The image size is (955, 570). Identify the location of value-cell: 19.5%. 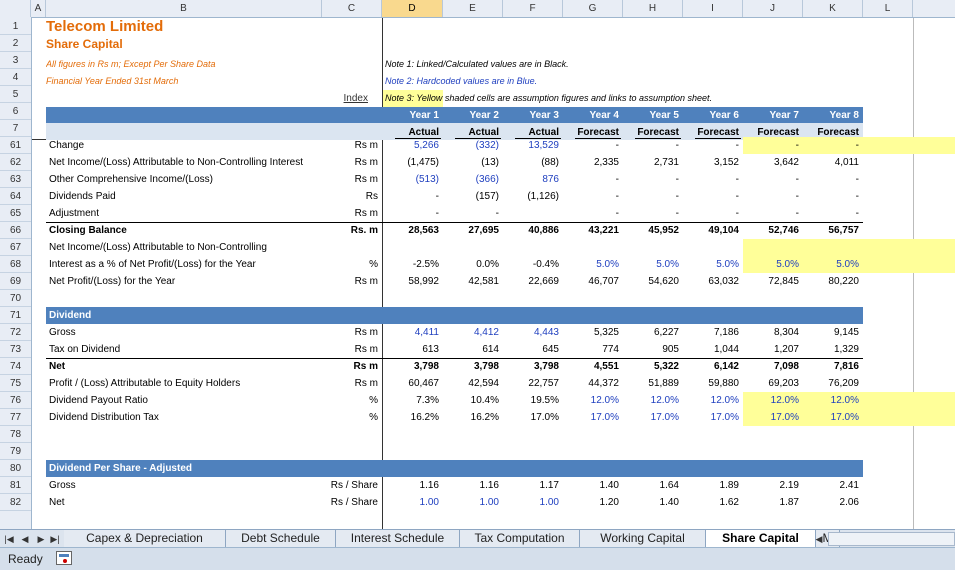
(544, 400).